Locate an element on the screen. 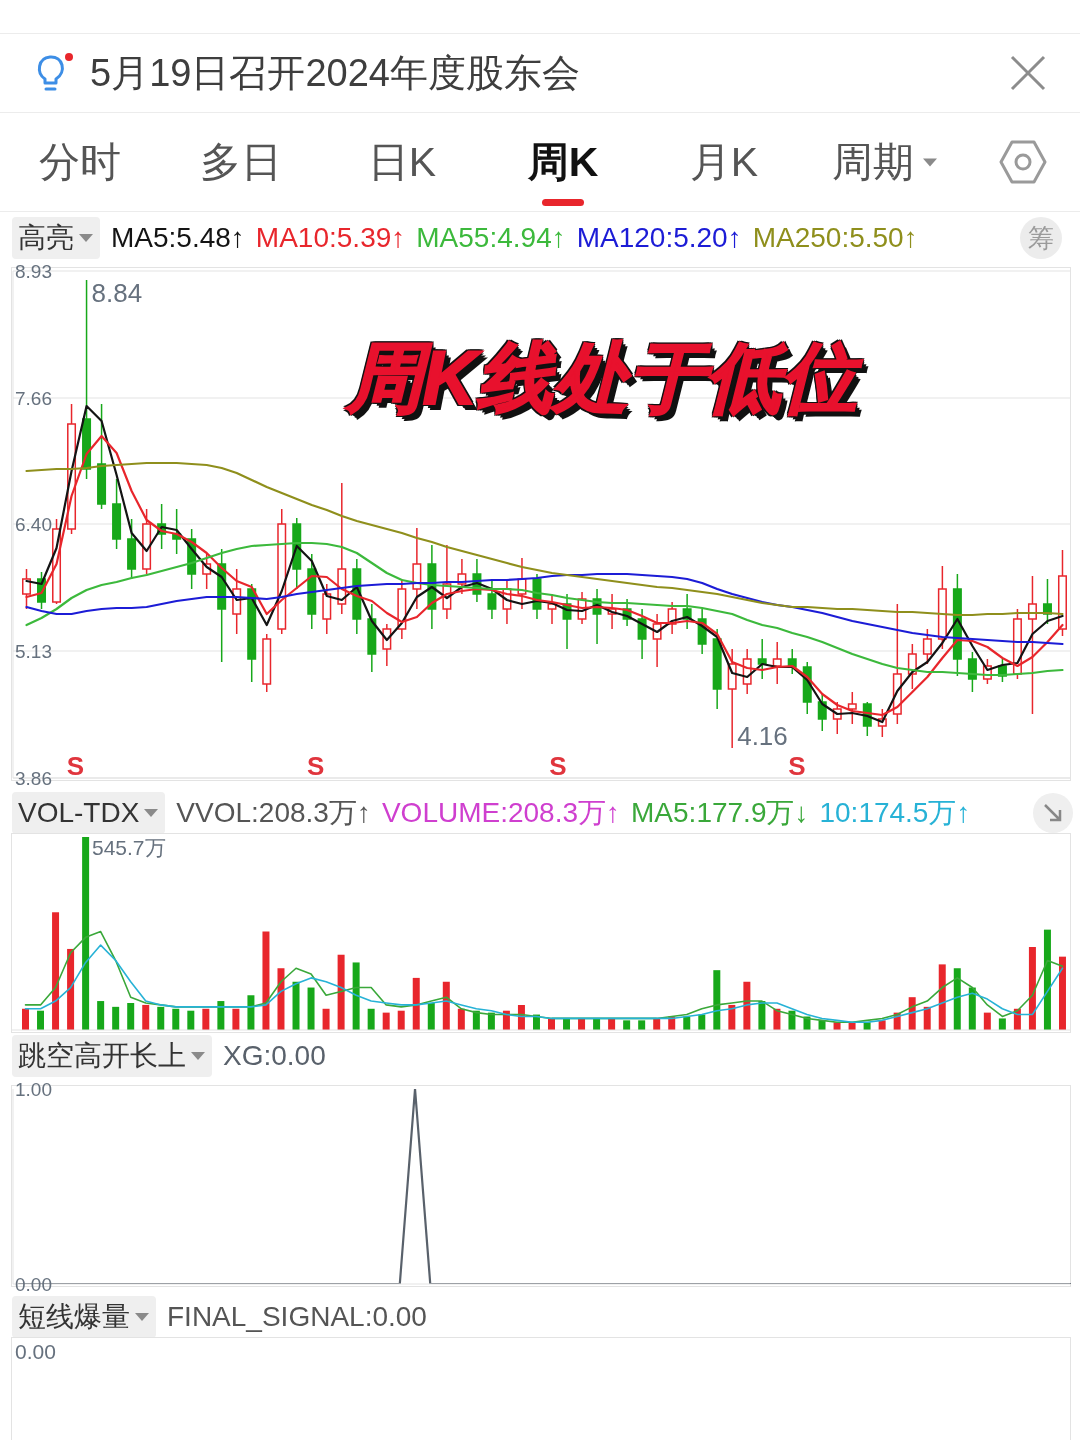 This screenshot has width=1080, height=1440. text: VVOL:208.3万↑ is located at coordinates (273, 813).